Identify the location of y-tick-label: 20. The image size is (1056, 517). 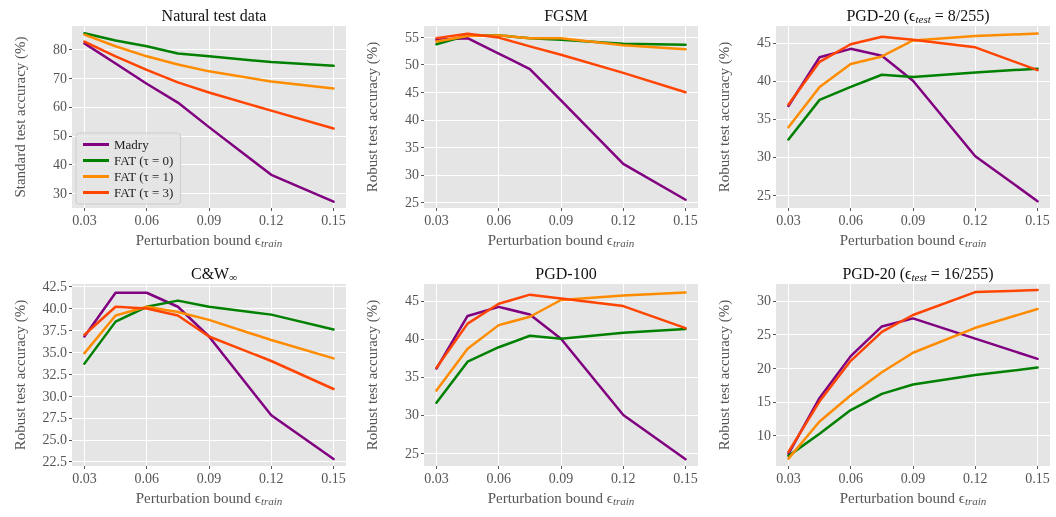
(764, 368).